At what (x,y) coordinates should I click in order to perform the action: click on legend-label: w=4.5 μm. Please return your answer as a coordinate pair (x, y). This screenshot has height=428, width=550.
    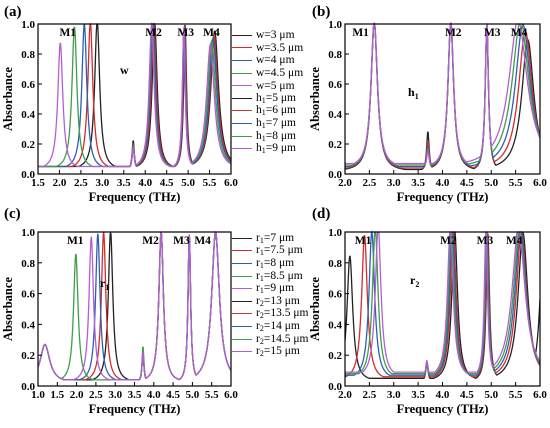
    Looking at the image, I should click on (280, 73).